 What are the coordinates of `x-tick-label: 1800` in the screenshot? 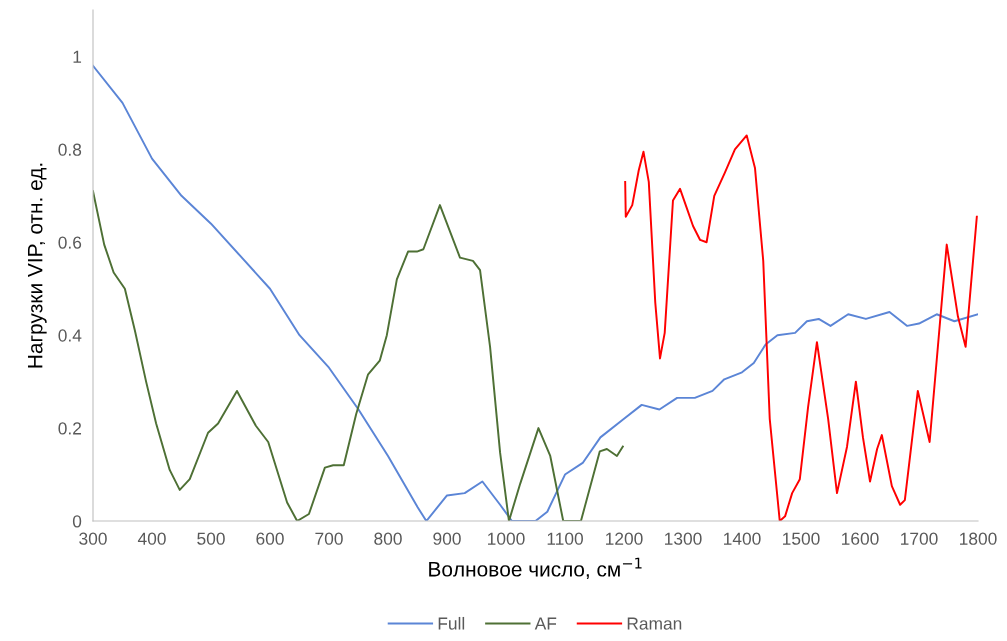 It's located at (978, 538).